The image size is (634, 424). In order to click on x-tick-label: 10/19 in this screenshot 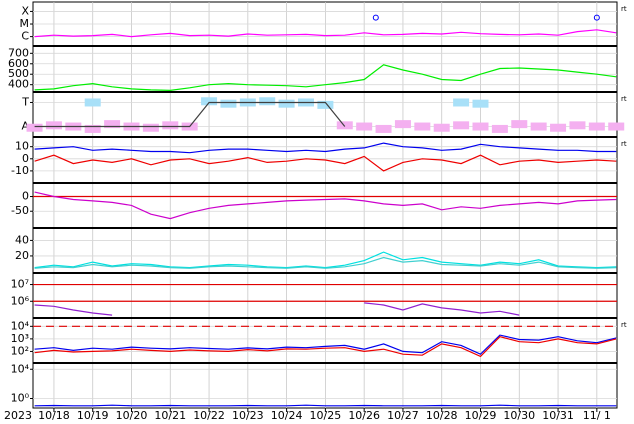, I will do `click(93, 415)`.